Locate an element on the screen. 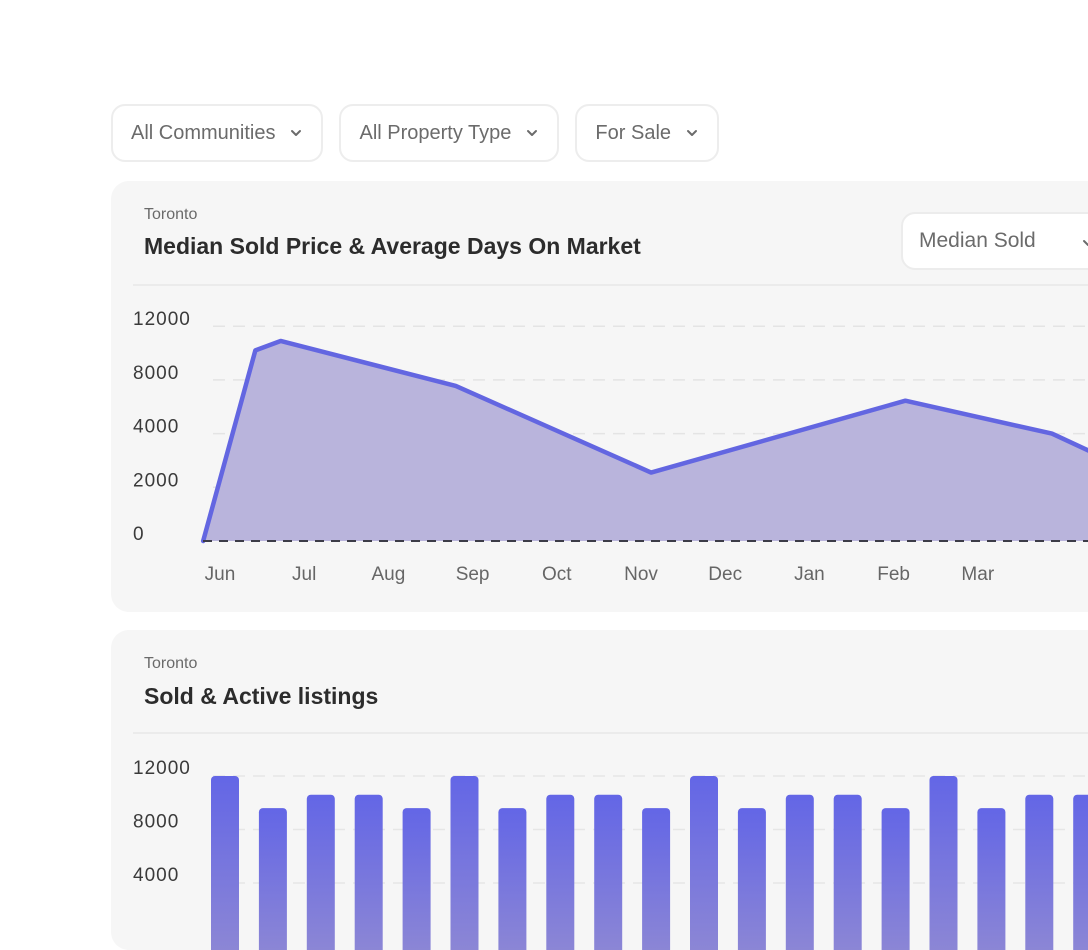 Image resolution: width=1088 pixels, height=950 pixels. property-type-filter-label: All Property Type is located at coordinates (435, 133).